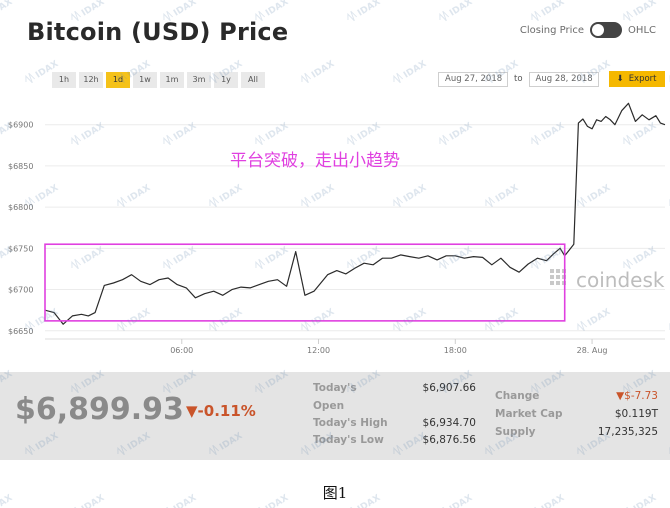 The image size is (670, 508). I want to click on range-button-all: All, so click(253, 80).